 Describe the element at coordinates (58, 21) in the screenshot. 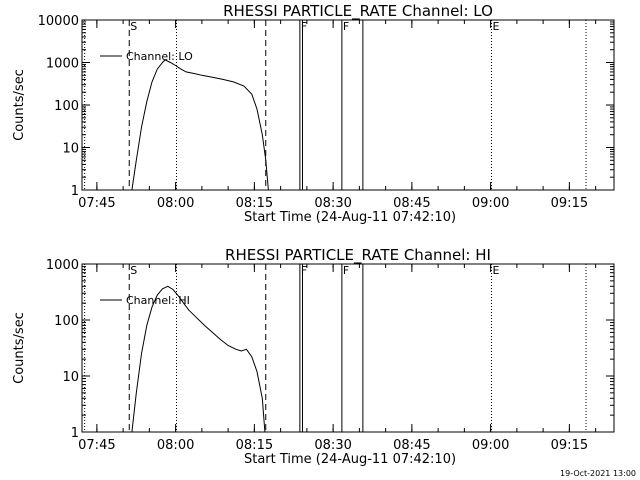

I see `y-tick-label: 10000` at that location.